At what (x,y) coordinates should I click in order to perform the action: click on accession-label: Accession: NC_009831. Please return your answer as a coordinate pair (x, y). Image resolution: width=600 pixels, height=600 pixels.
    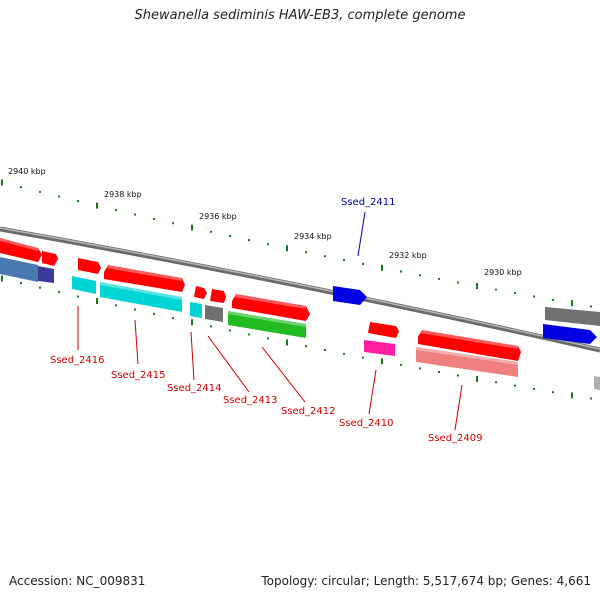
    Looking at the image, I should click on (77, 581).